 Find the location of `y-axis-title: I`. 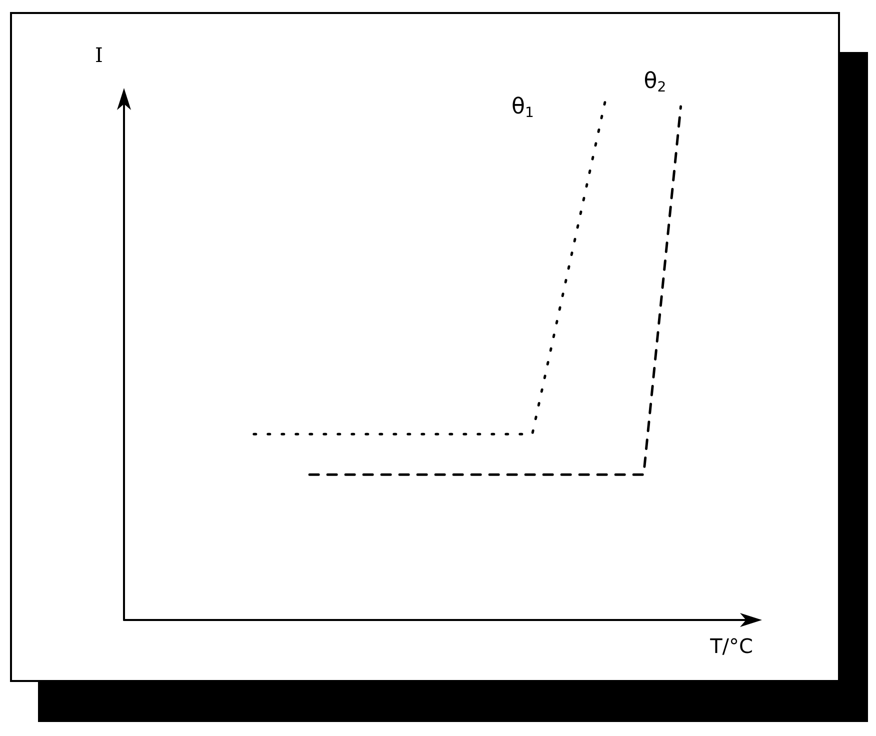

y-axis-title: I is located at coordinates (99, 55).